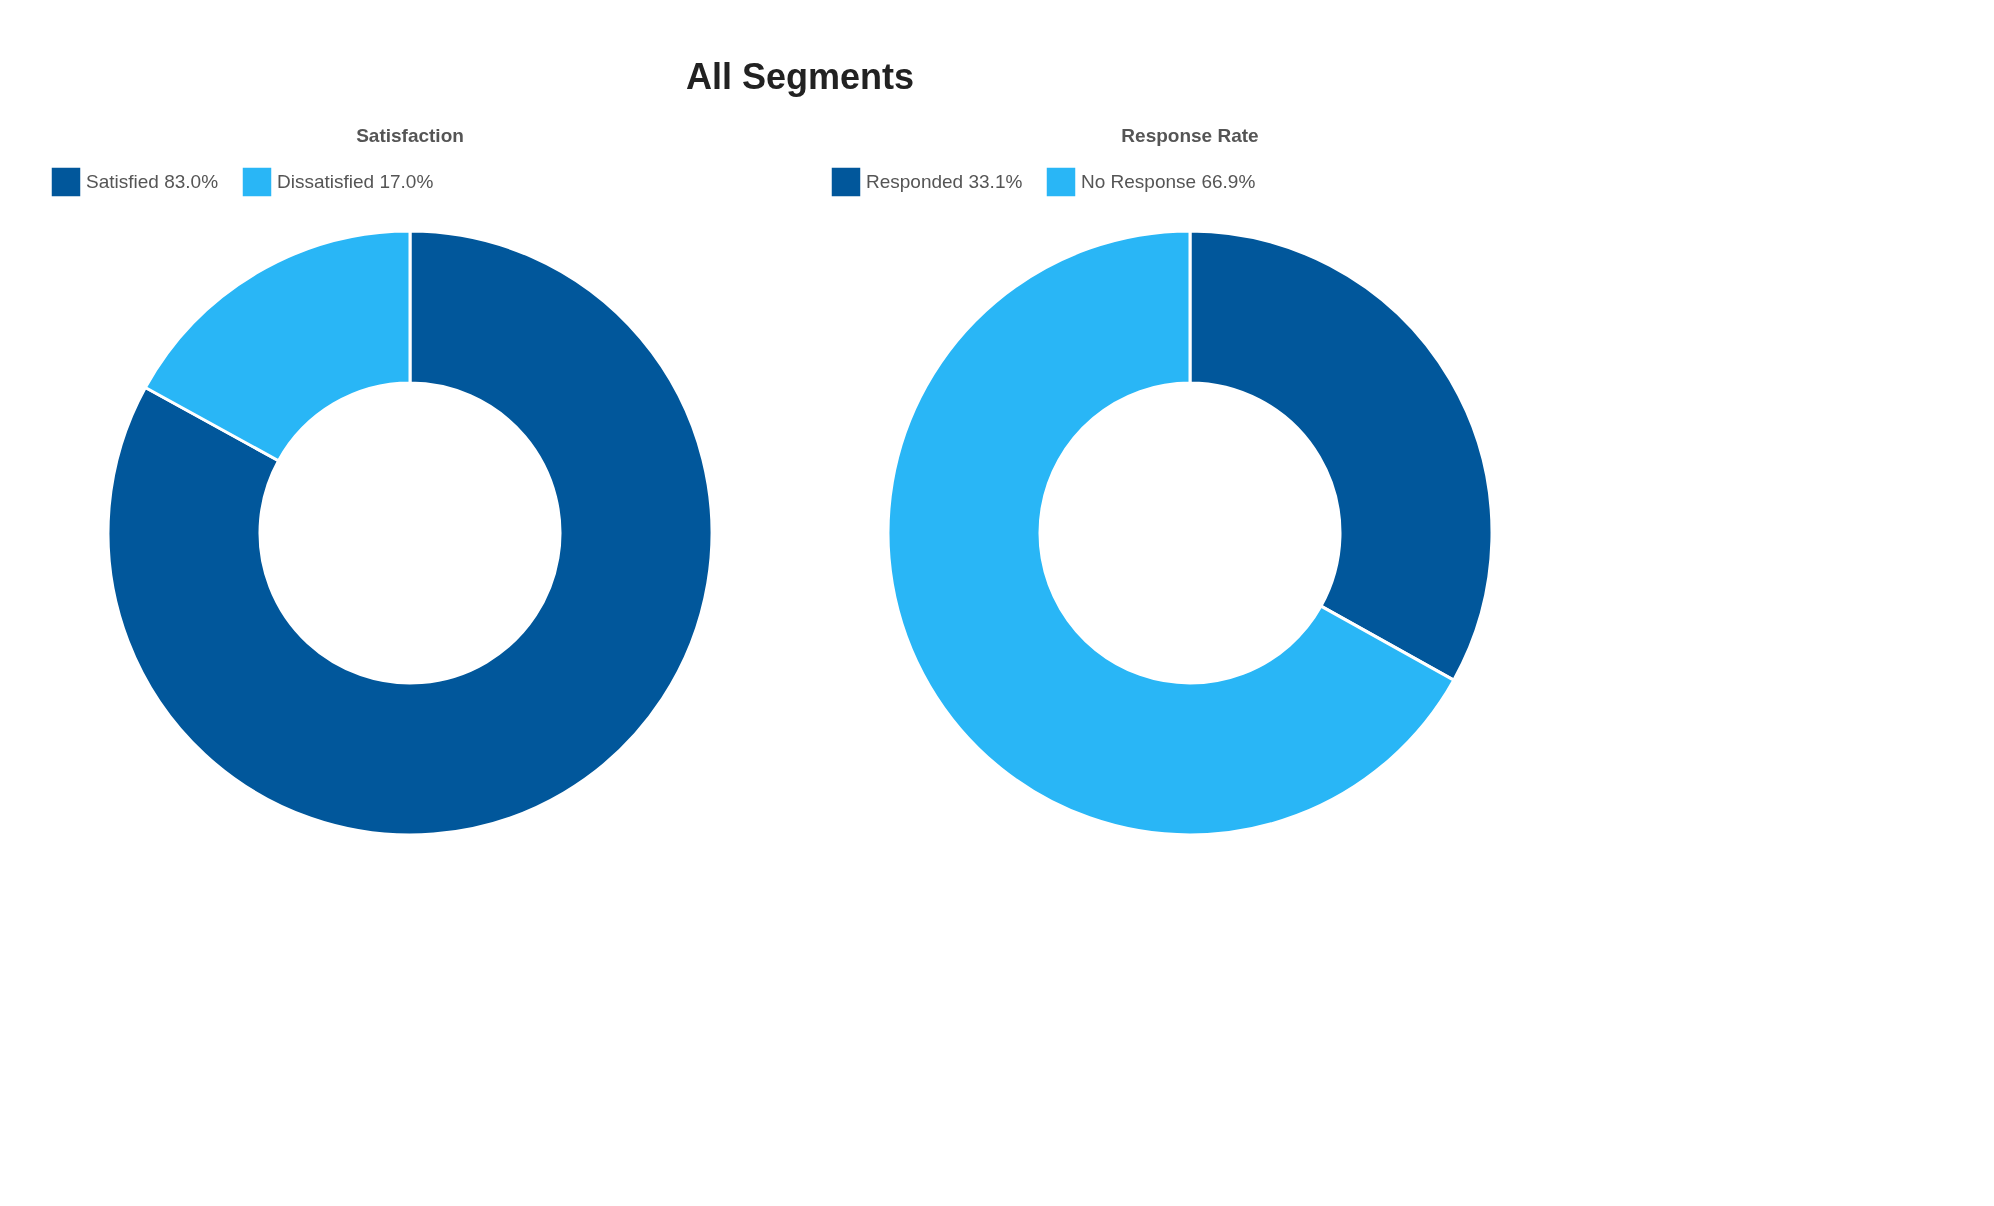 The image size is (1994, 1206). Describe the element at coordinates (1190, 135) in the screenshot. I see `chart-title: Response Rate` at that location.